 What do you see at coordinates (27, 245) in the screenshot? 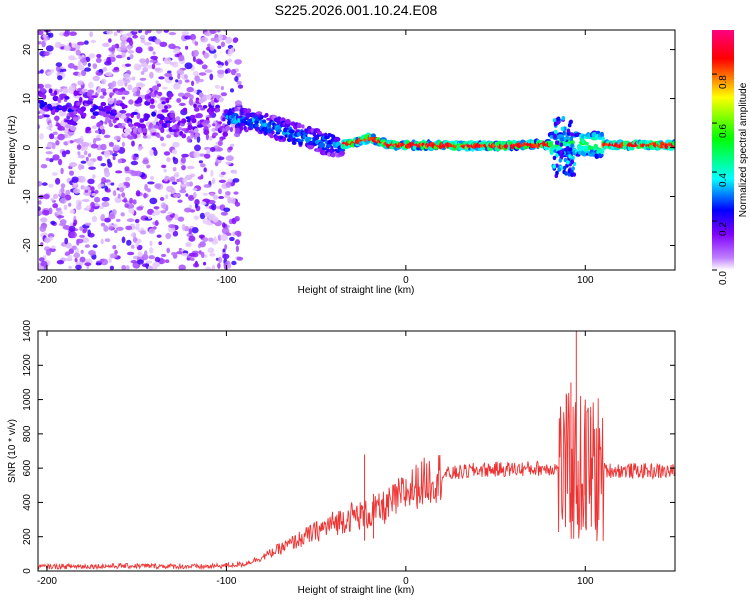
I see `y-tick-label: -20` at bounding box center [27, 245].